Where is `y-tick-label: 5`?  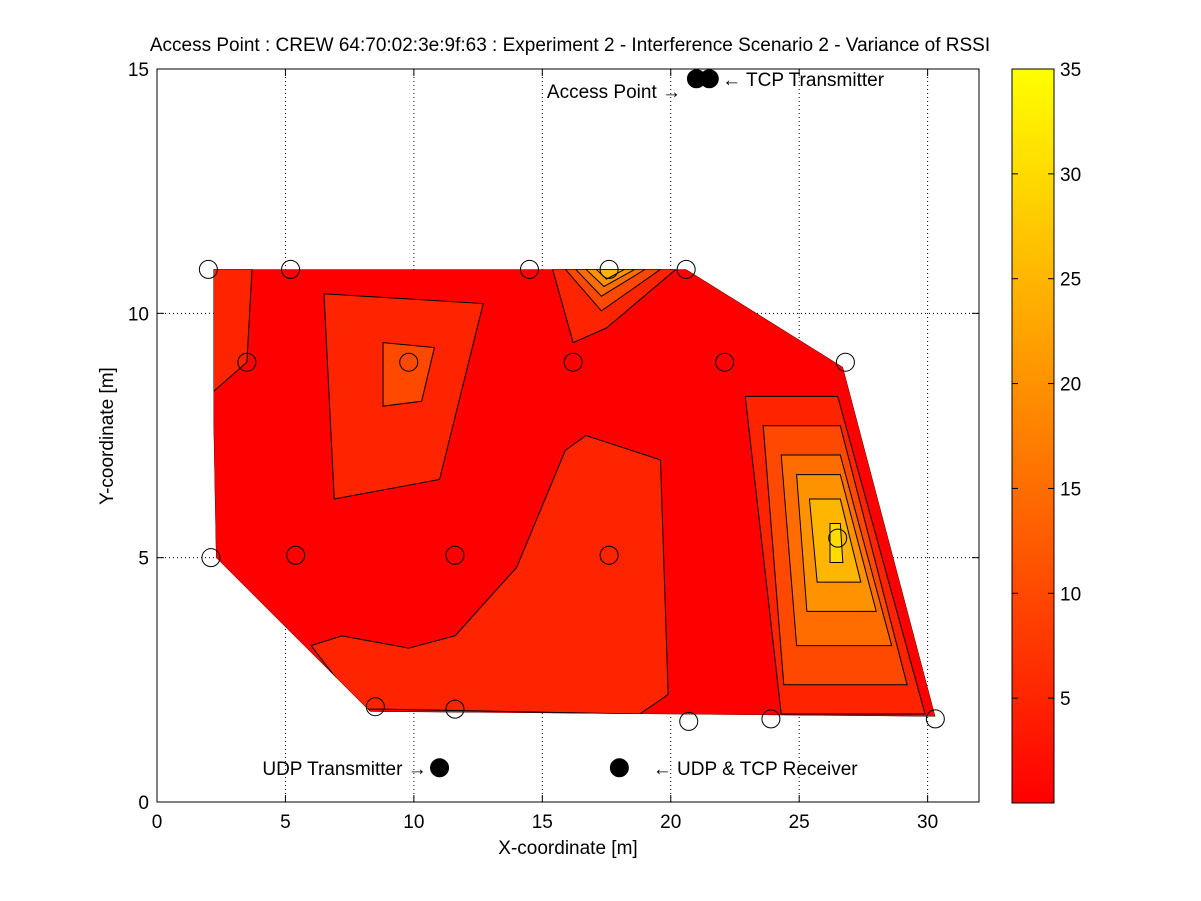
y-tick-label: 5 is located at coordinates (143, 559).